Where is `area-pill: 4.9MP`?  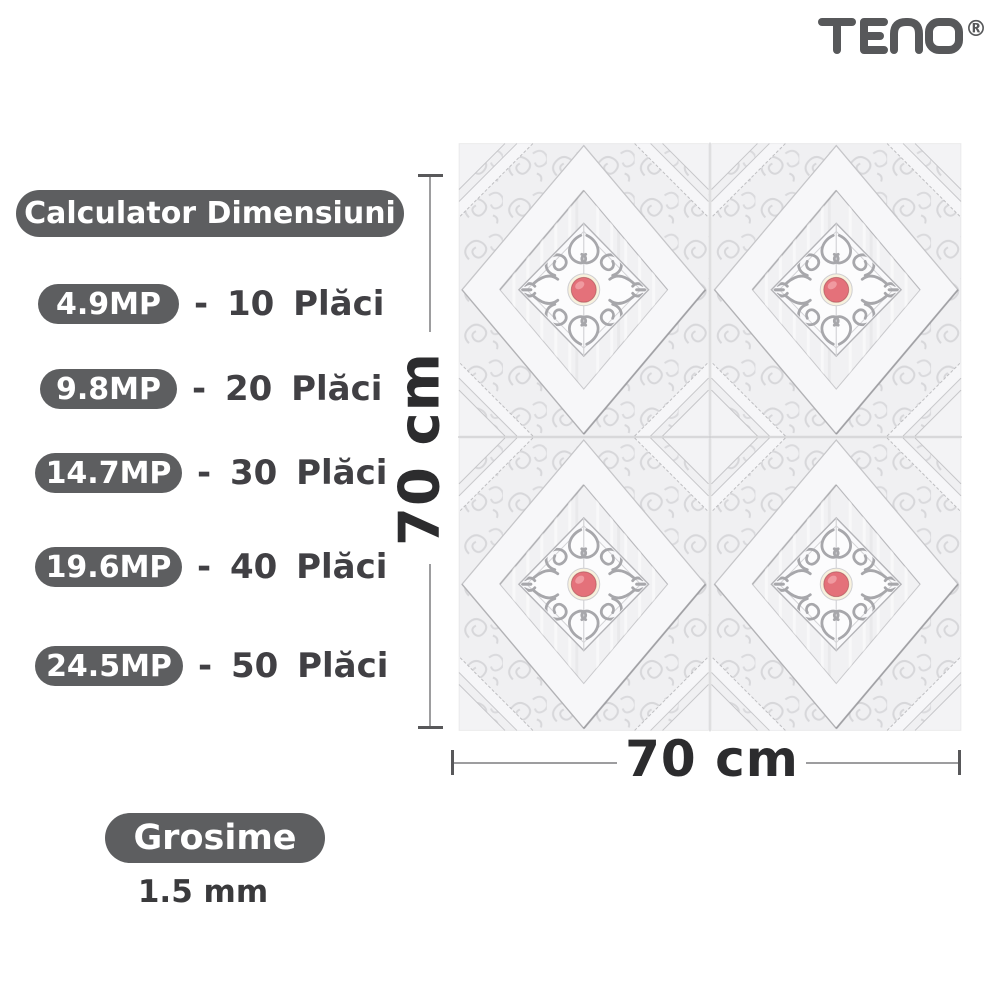 area-pill: 4.9MP is located at coordinates (108, 304).